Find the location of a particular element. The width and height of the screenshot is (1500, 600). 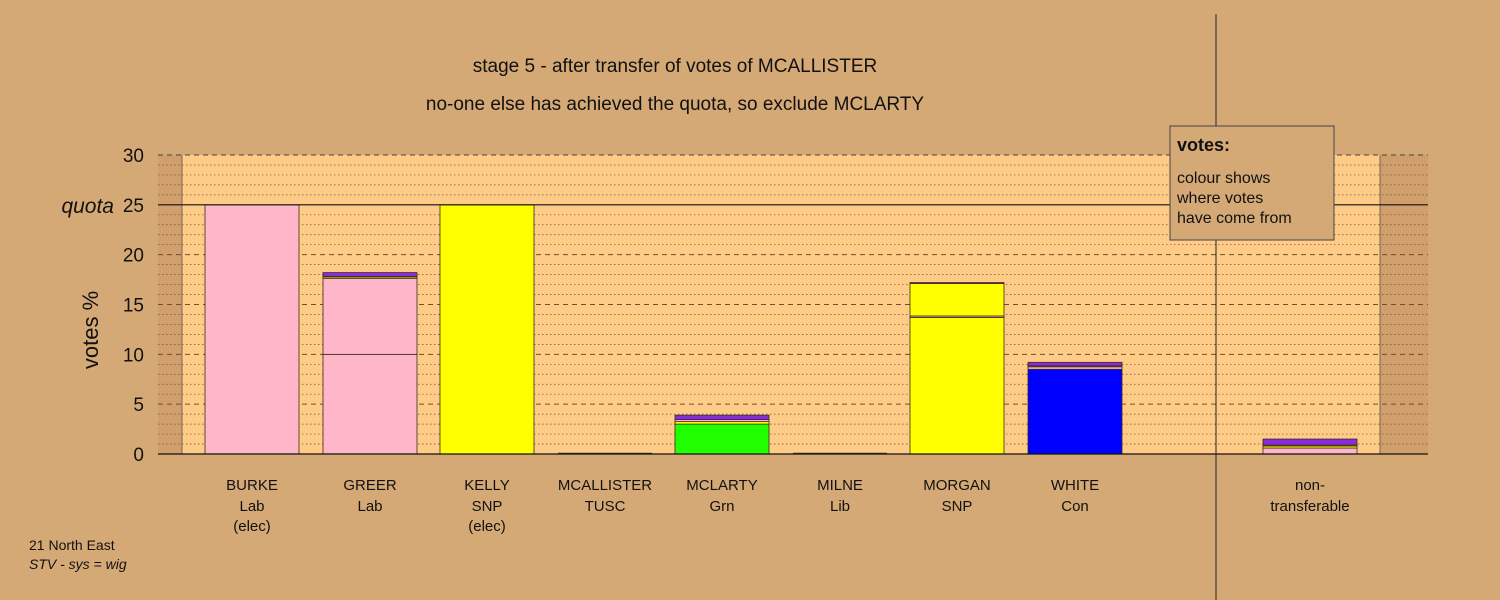

candidate-party-mclarty: Grn is located at coordinates (721, 506).